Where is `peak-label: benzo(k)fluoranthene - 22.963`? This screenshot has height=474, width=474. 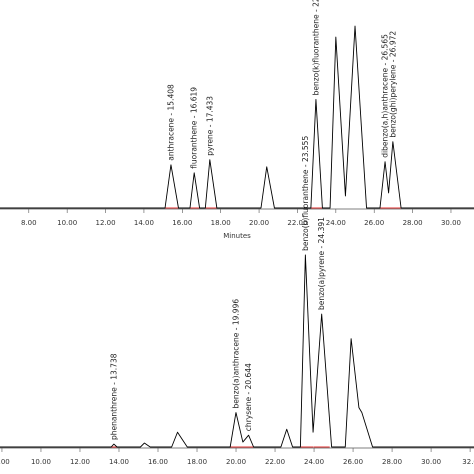 peak-label: benzo(k)fluoranthene - 22.963 is located at coordinates (315, 47).